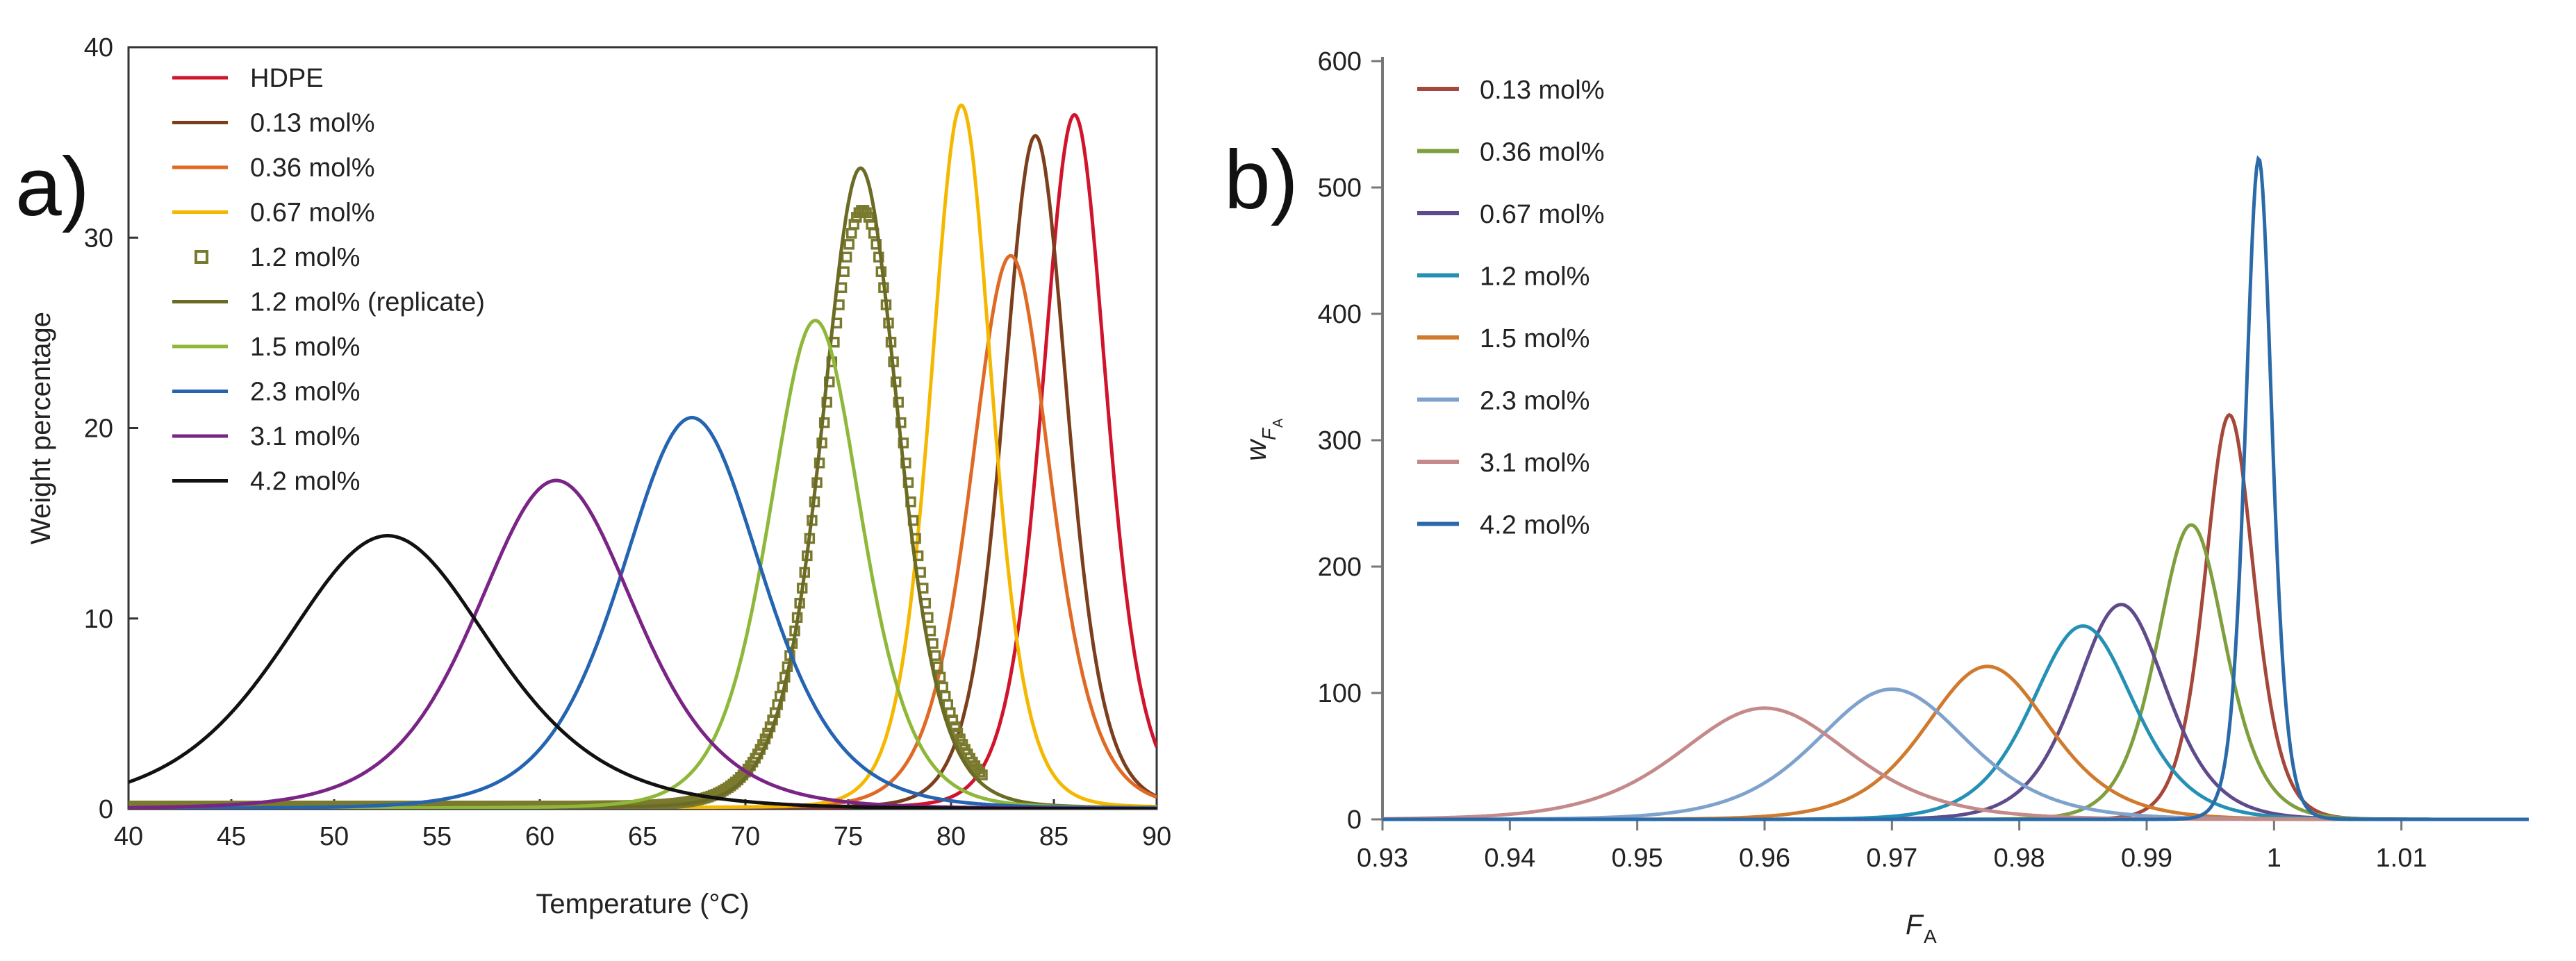 This screenshot has height=961, width=2576. What do you see at coordinates (287, 78) in the screenshot?
I see `legend-label-a: HDPE` at bounding box center [287, 78].